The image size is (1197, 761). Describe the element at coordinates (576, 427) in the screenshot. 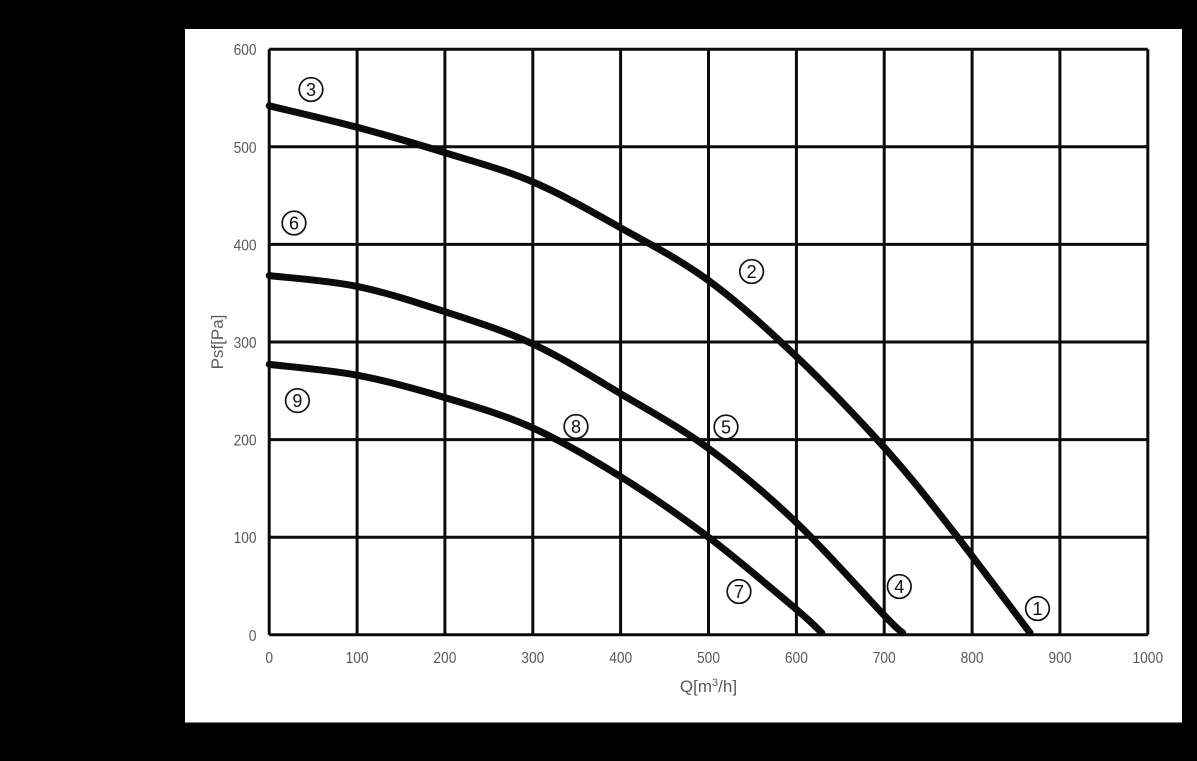

I see `svg-text: 8` at that location.